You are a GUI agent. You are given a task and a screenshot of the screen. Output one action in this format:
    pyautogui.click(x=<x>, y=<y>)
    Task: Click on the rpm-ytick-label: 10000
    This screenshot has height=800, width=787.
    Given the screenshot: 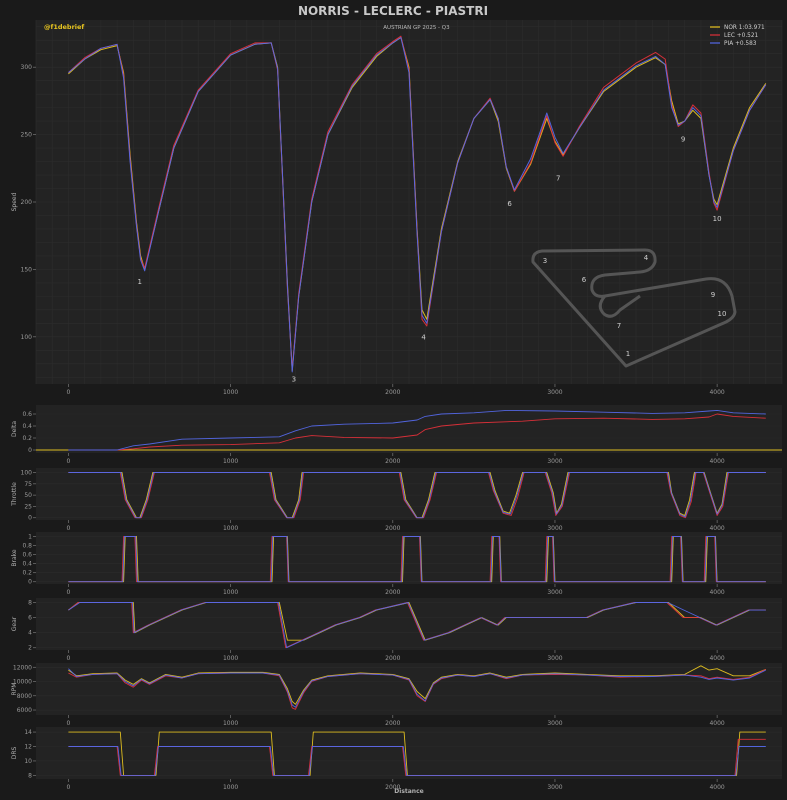 What is the action you would take?
    pyautogui.click(x=22, y=682)
    